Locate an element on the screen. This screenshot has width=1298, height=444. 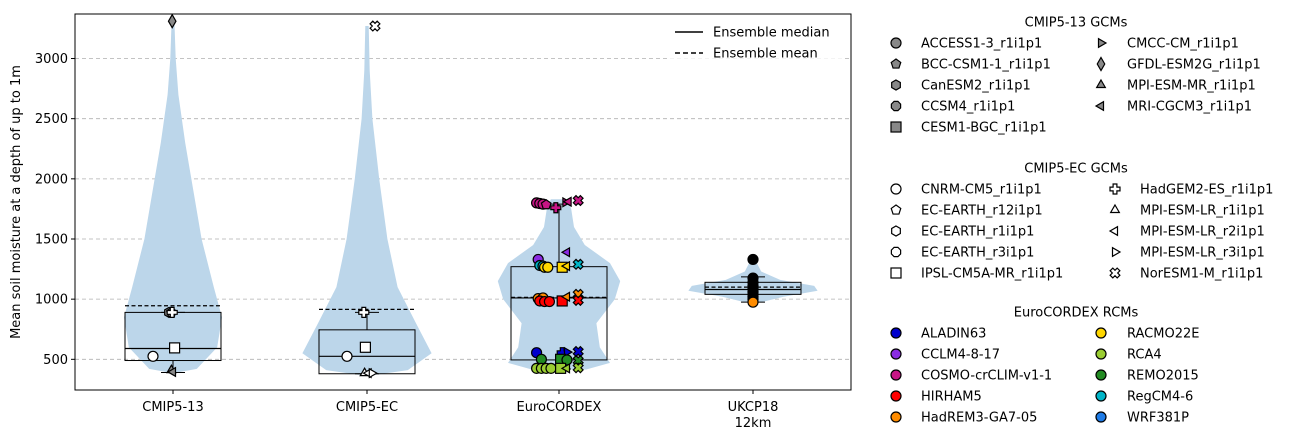
legend-label: RegCM4-6 is located at coordinates (1160, 397).